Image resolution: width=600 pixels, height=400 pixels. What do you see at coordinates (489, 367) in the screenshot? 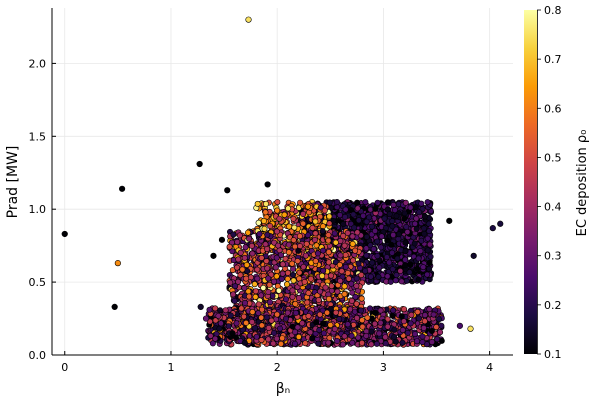
I see `x-tick-label: 4` at bounding box center [489, 367].